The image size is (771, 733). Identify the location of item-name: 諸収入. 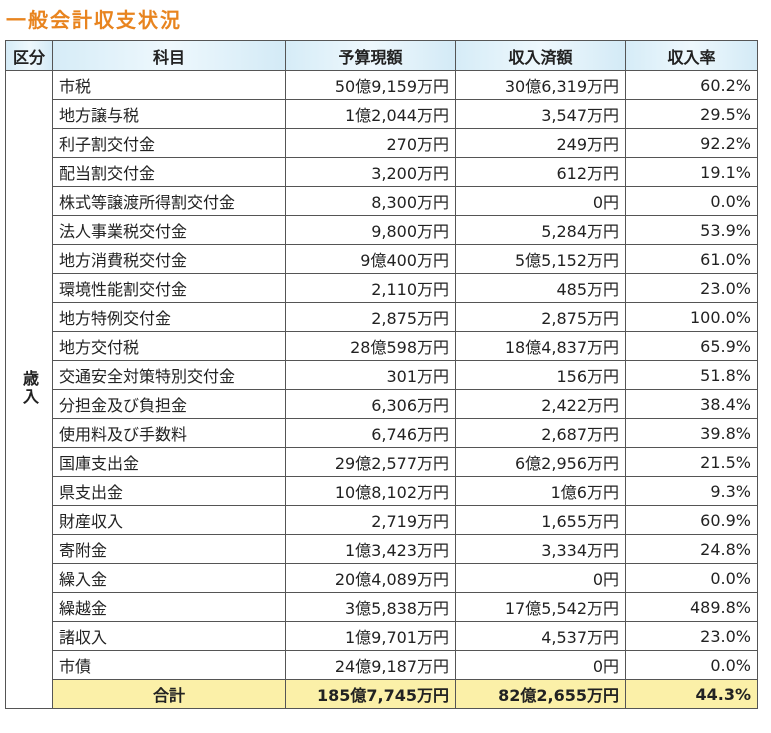
(169, 636).